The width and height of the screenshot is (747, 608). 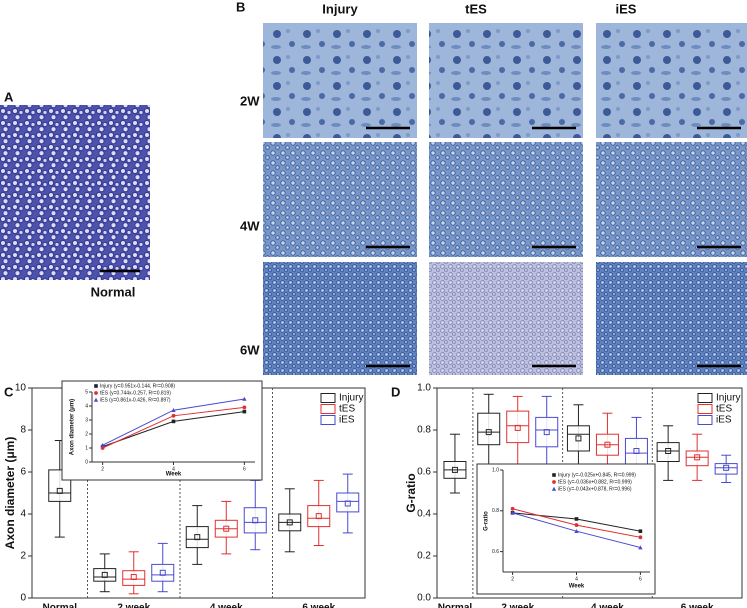 What do you see at coordinates (86, 392) in the screenshot?
I see `y-tick-label: 5` at bounding box center [86, 392].